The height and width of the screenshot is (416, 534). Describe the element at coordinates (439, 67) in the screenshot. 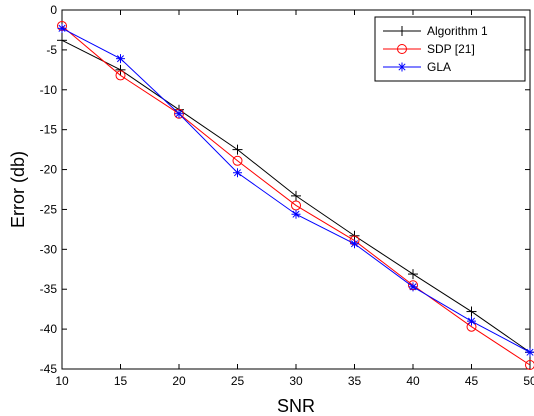

I see `legend-label: GLA` at that location.